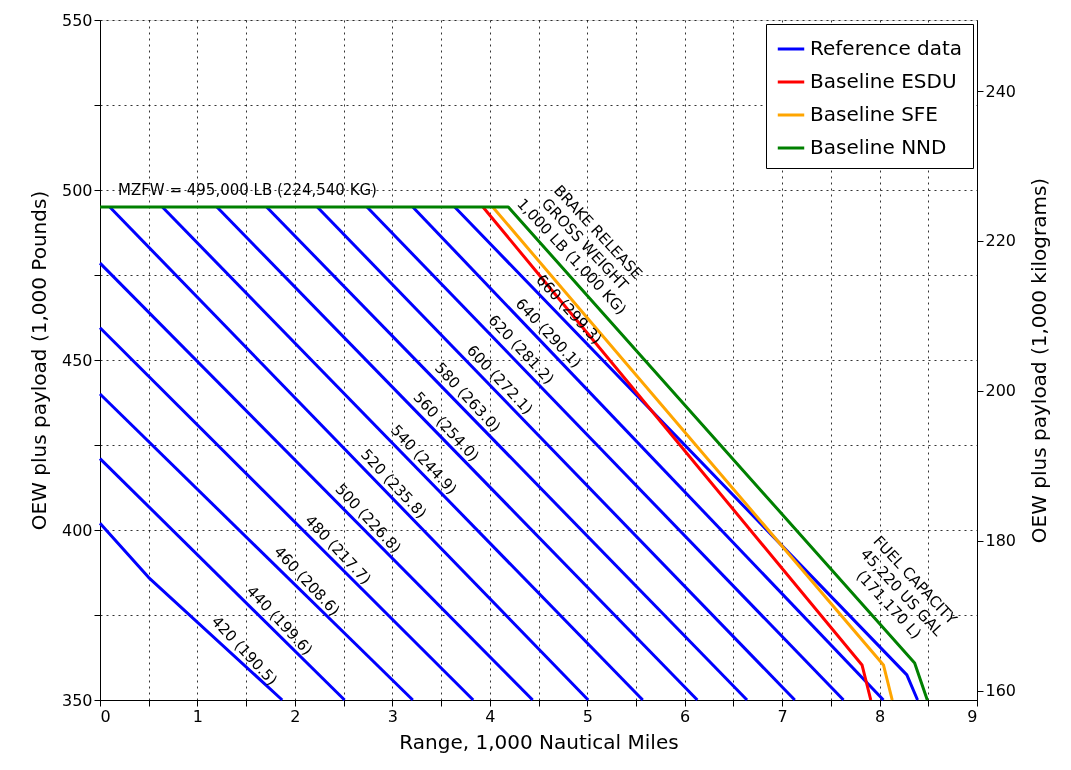 Image resolution: width=1071 pixels, height=770 pixels. What do you see at coordinates (295, 716) in the screenshot?
I see `x-tick-label: 2` at bounding box center [295, 716].